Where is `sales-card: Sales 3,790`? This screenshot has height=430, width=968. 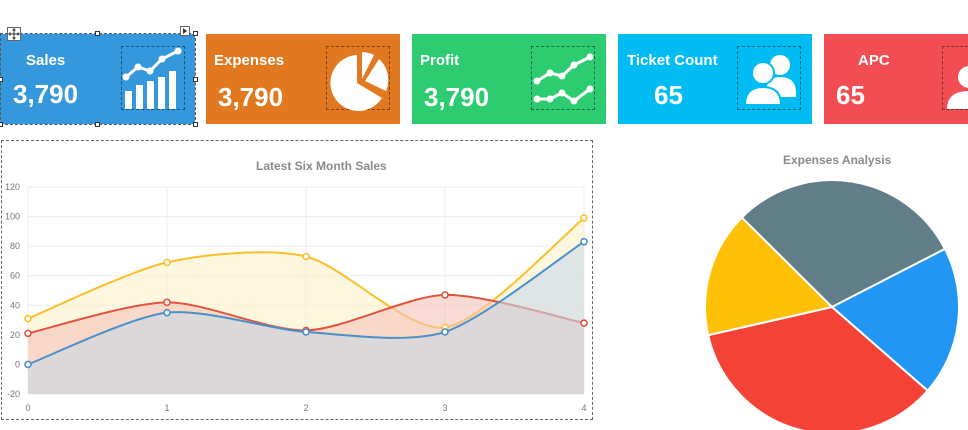 sales-card: Sales 3,790 is located at coordinates (97, 79).